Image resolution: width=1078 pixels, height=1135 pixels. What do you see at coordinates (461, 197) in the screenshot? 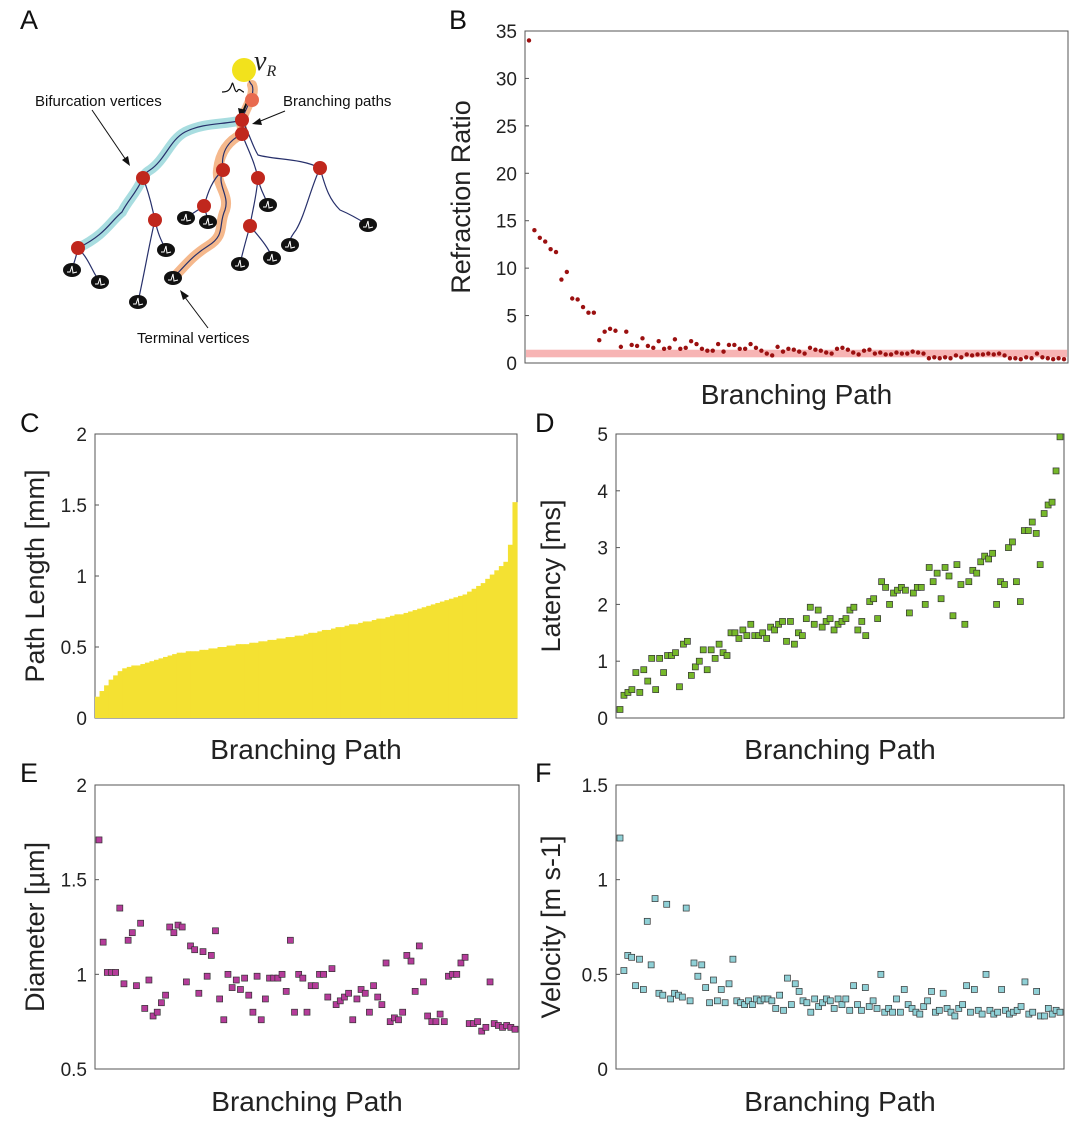
I see `y-axis-label: Refraction Ratio` at bounding box center [461, 197].